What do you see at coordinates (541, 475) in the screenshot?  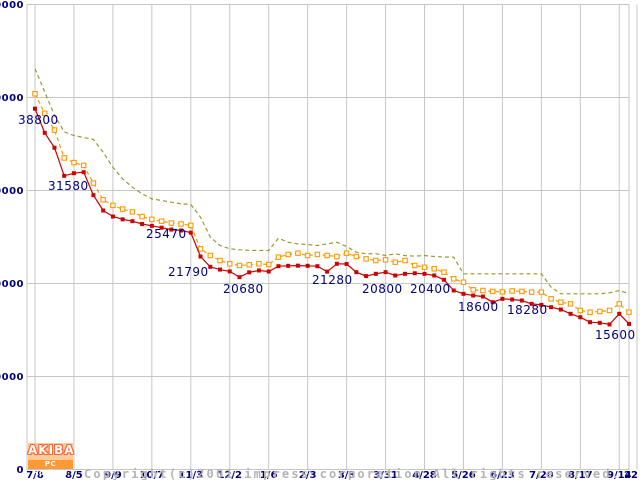 I see `x-tick-label: 7/20` at bounding box center [541, 475].